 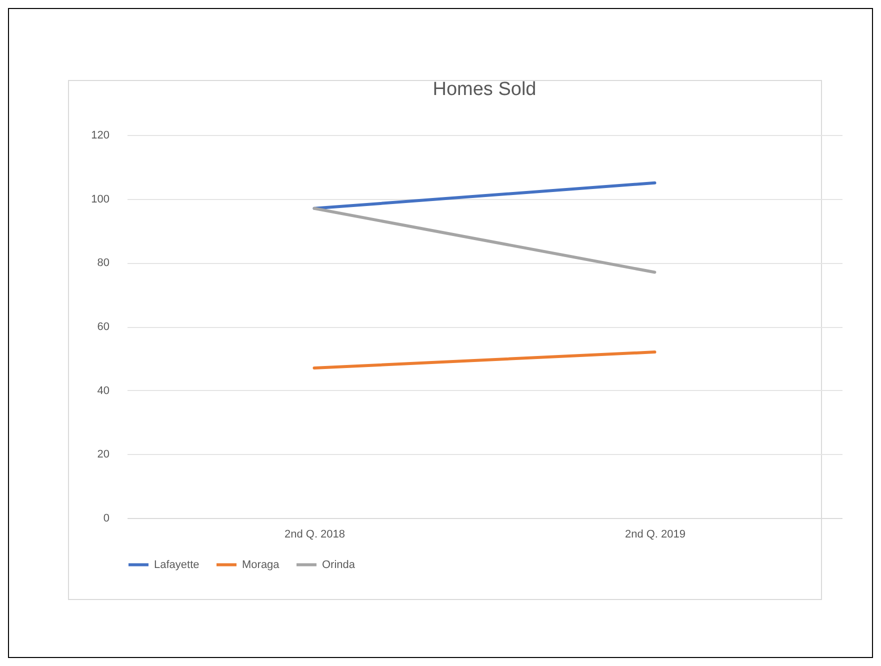 I want to click on y-tick-label: 60, so click(x=103, y=327).